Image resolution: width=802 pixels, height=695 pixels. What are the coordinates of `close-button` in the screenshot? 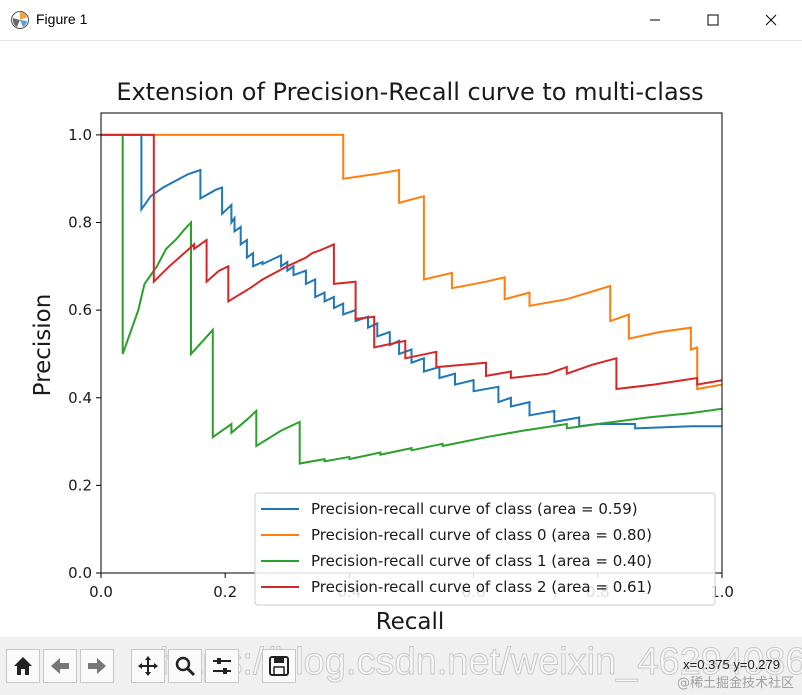 It's located at (771, 20).